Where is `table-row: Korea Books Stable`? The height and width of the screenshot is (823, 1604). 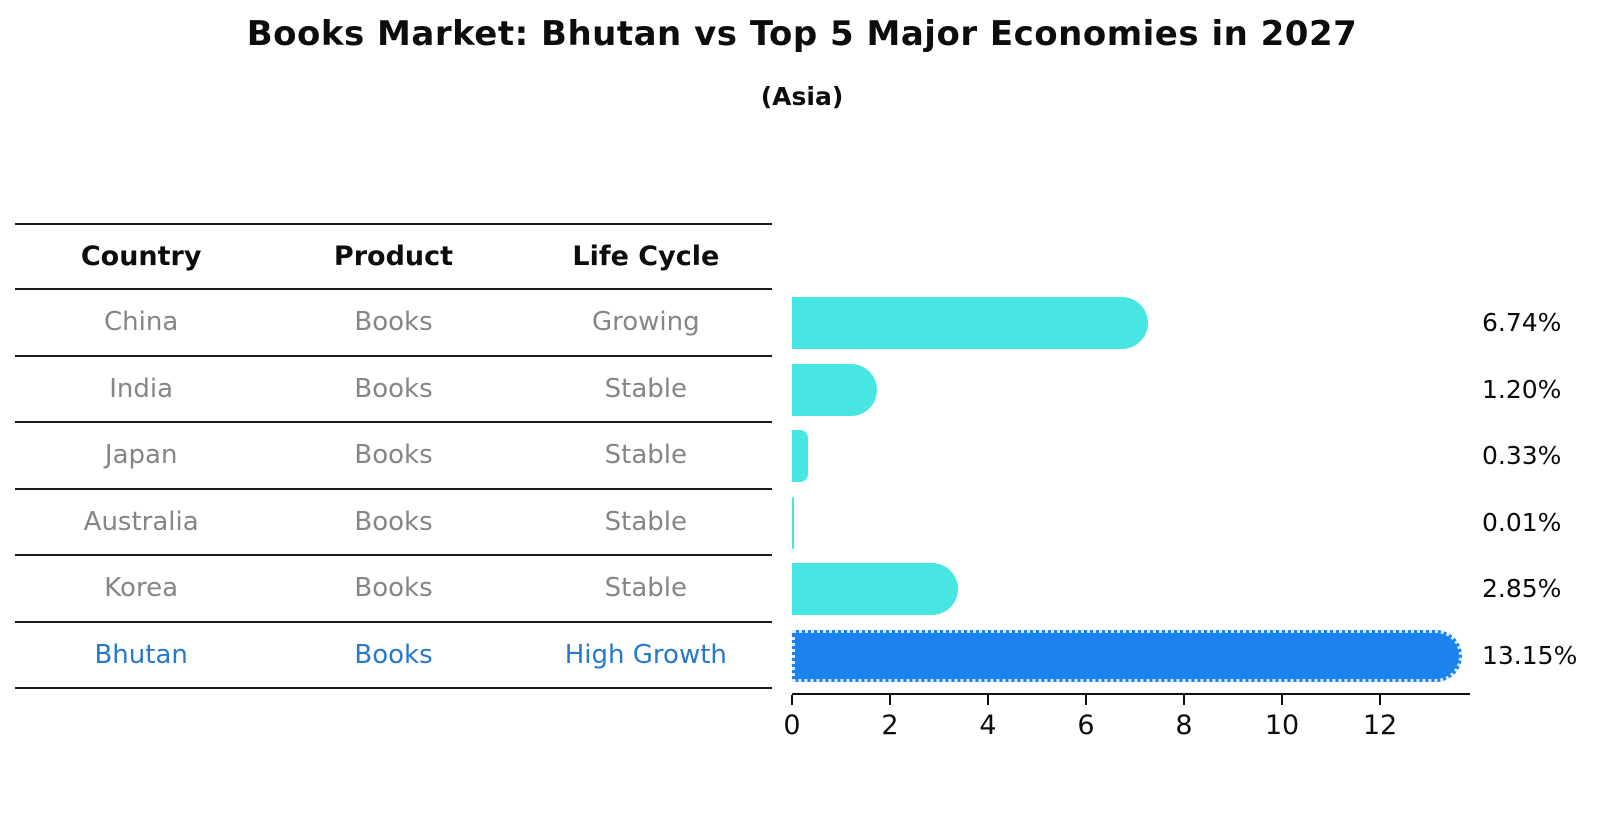 table-row: Korea Books Stable is located at coordinates (393, 589).